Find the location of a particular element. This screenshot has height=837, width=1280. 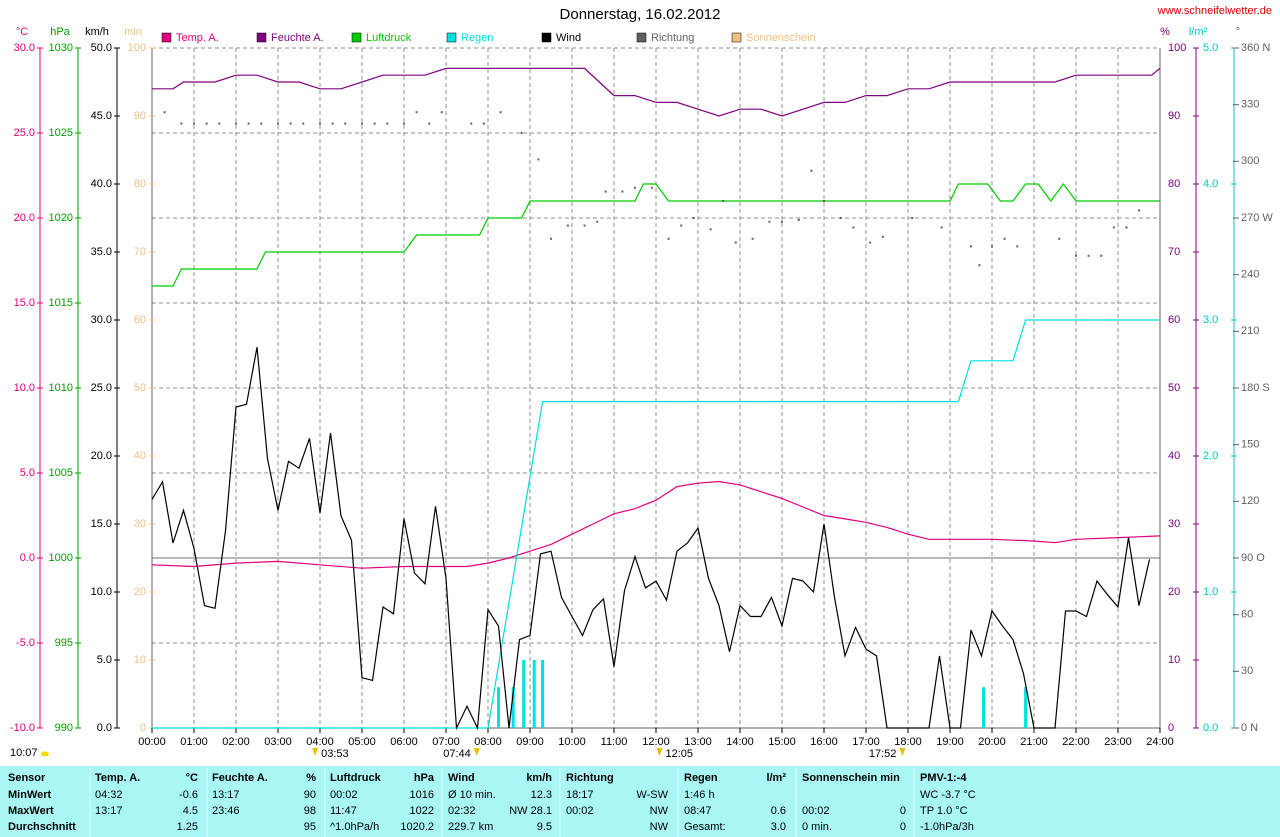

table-cell: Regen is located at coordinates (701, 778).